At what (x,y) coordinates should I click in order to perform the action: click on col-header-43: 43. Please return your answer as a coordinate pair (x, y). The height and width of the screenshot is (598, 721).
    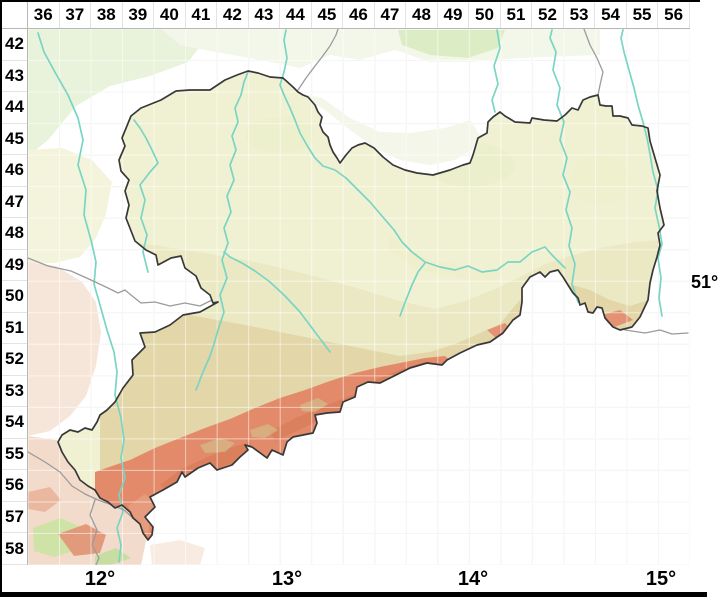
    Looking at the image, I should click on (264, 15).